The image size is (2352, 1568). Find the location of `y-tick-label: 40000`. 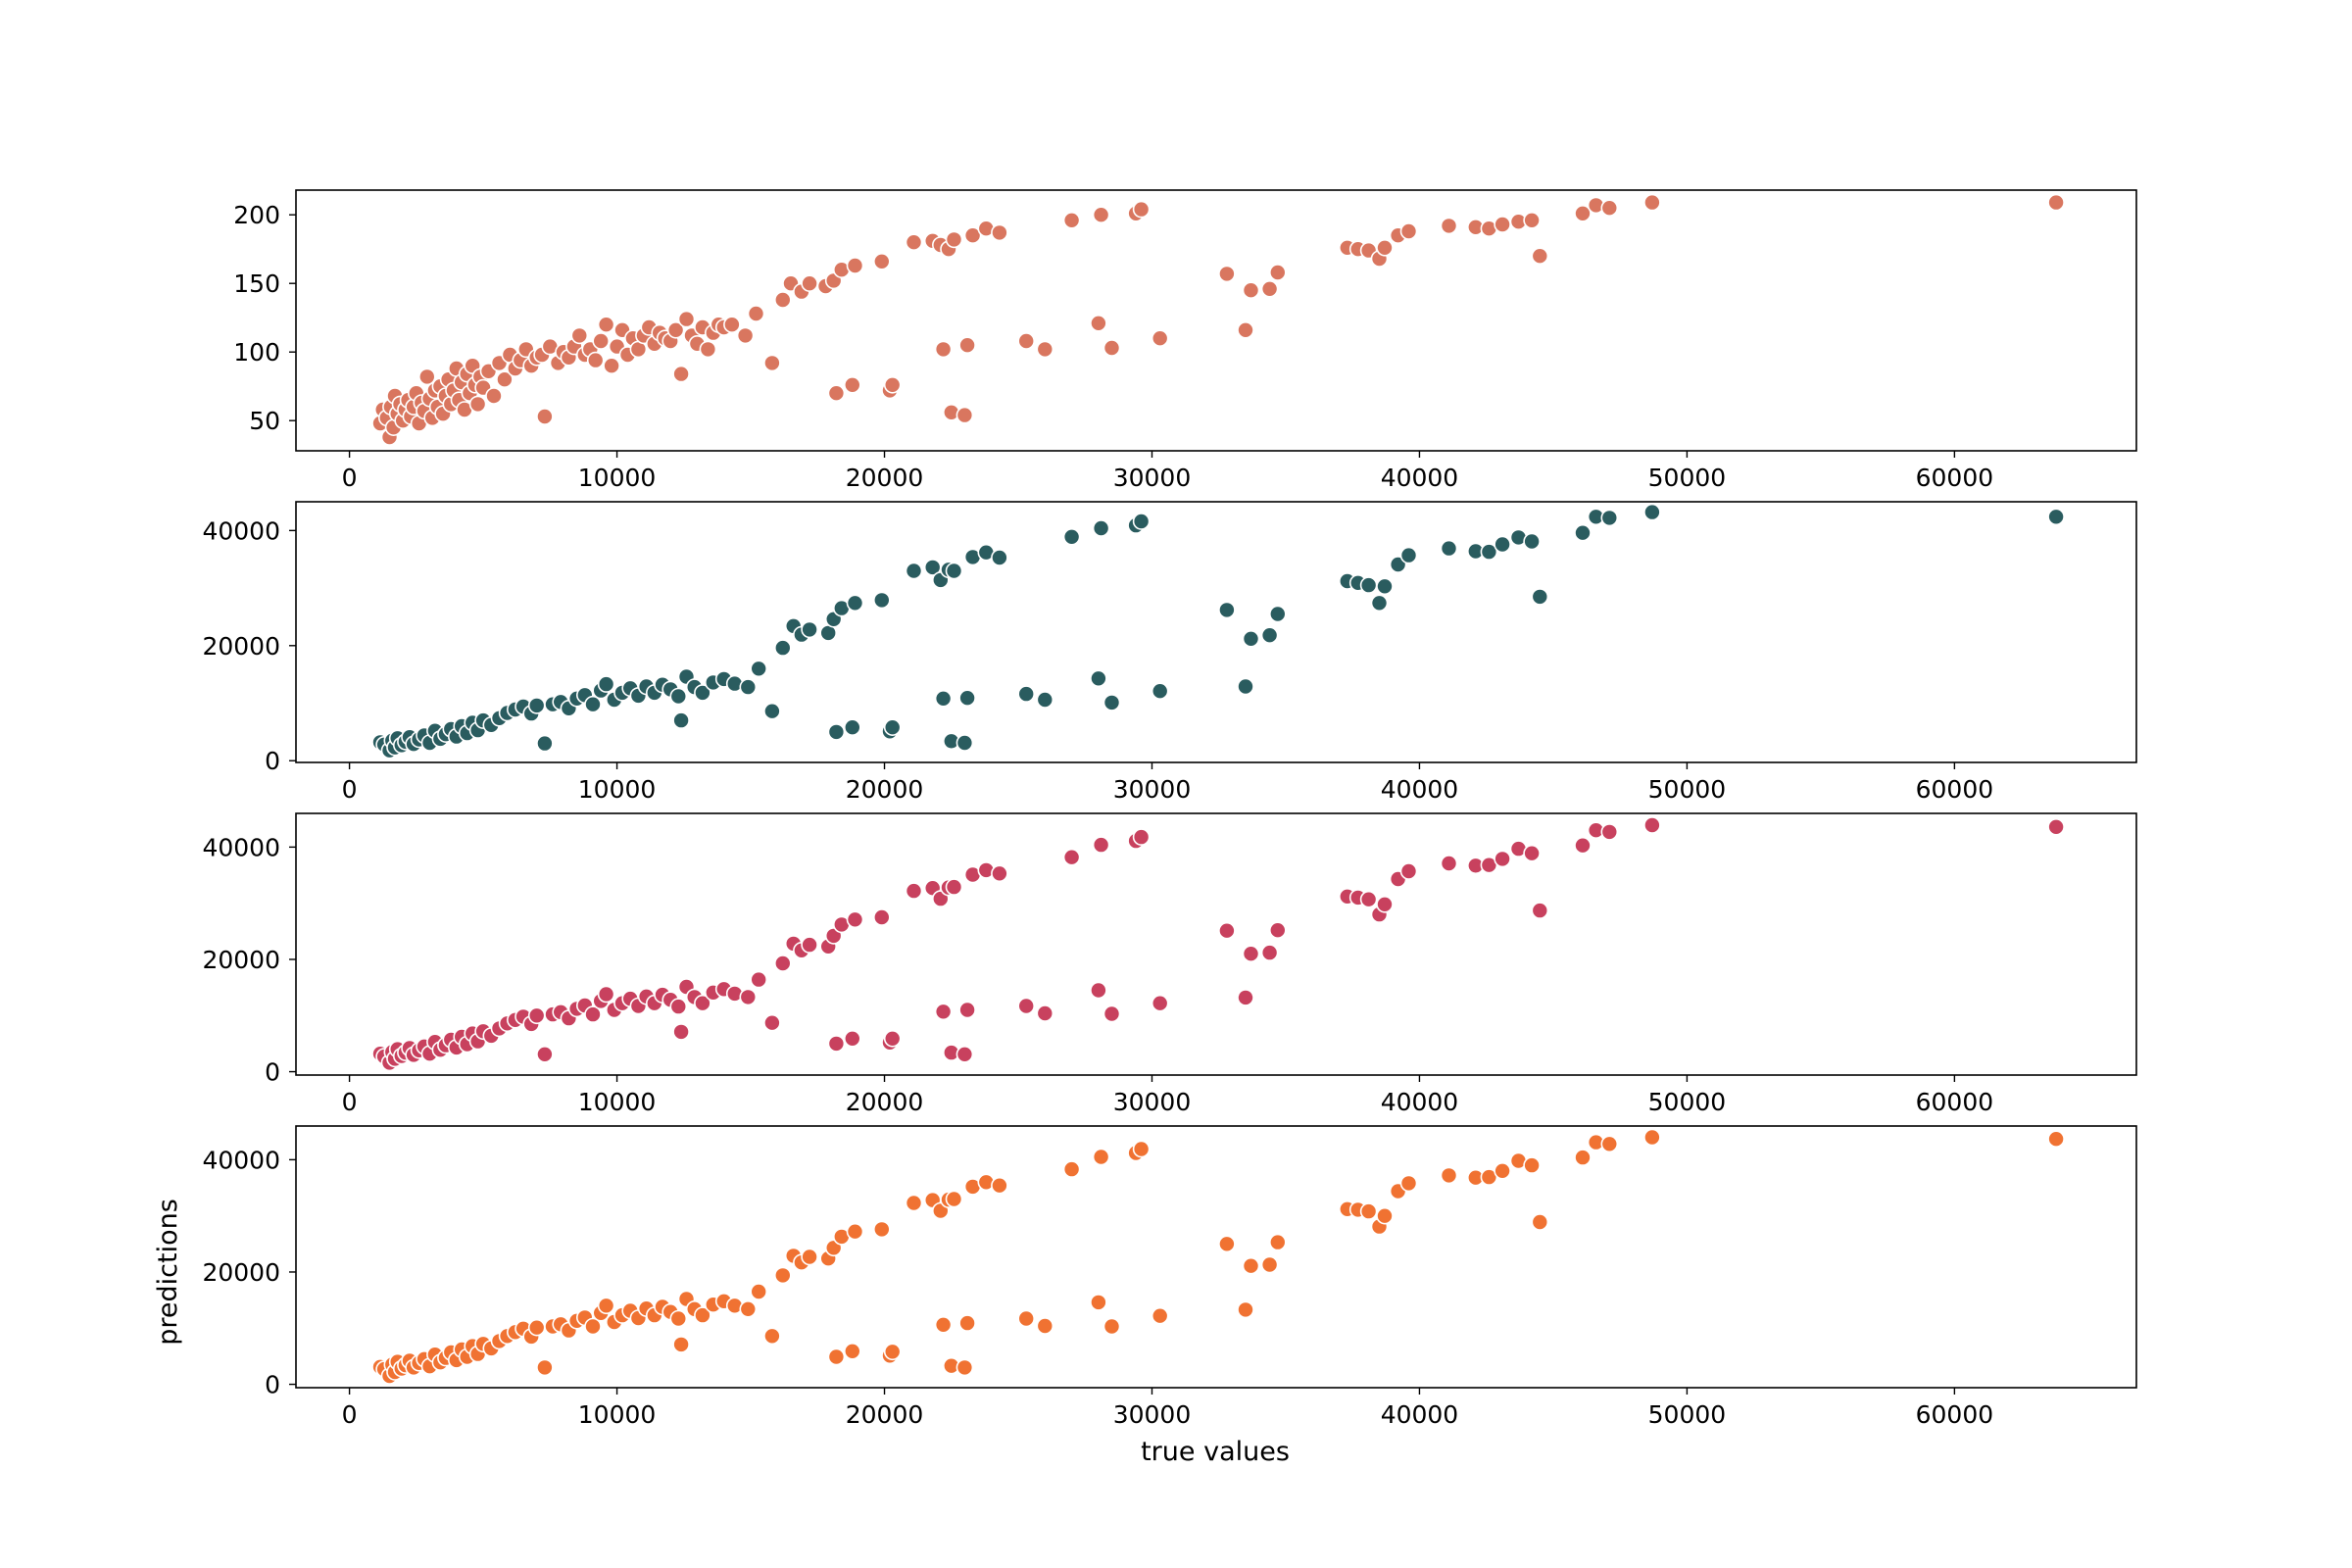

y-tick-label: 40000 is located at coordinates (241, 530).